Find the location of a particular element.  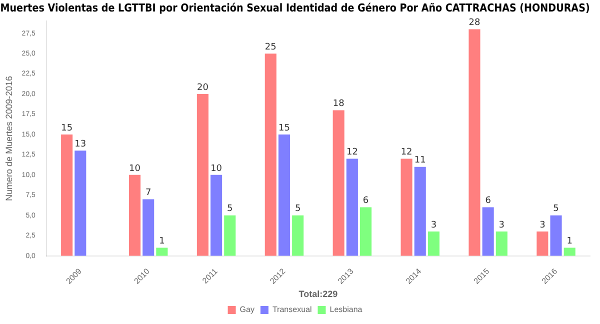

data-label: 25 is located at coordinates (270, 47).